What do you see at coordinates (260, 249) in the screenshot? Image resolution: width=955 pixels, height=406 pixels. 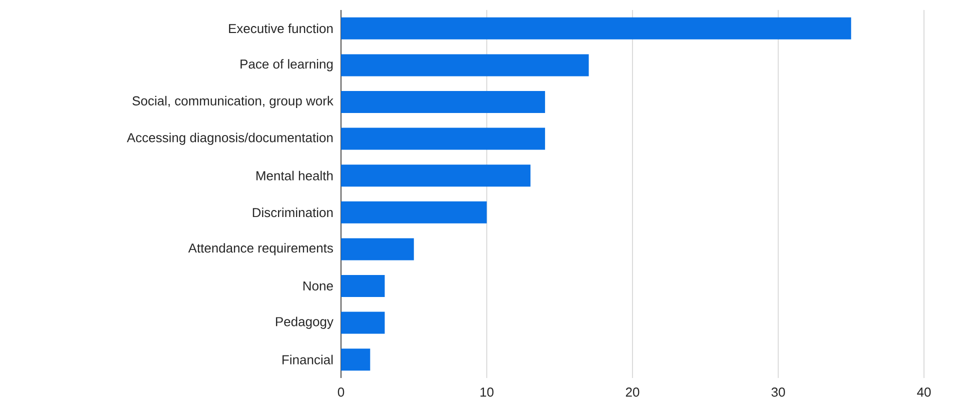 I see `y-tick-label: Attendance requirements` at bounding box center [260, 249].